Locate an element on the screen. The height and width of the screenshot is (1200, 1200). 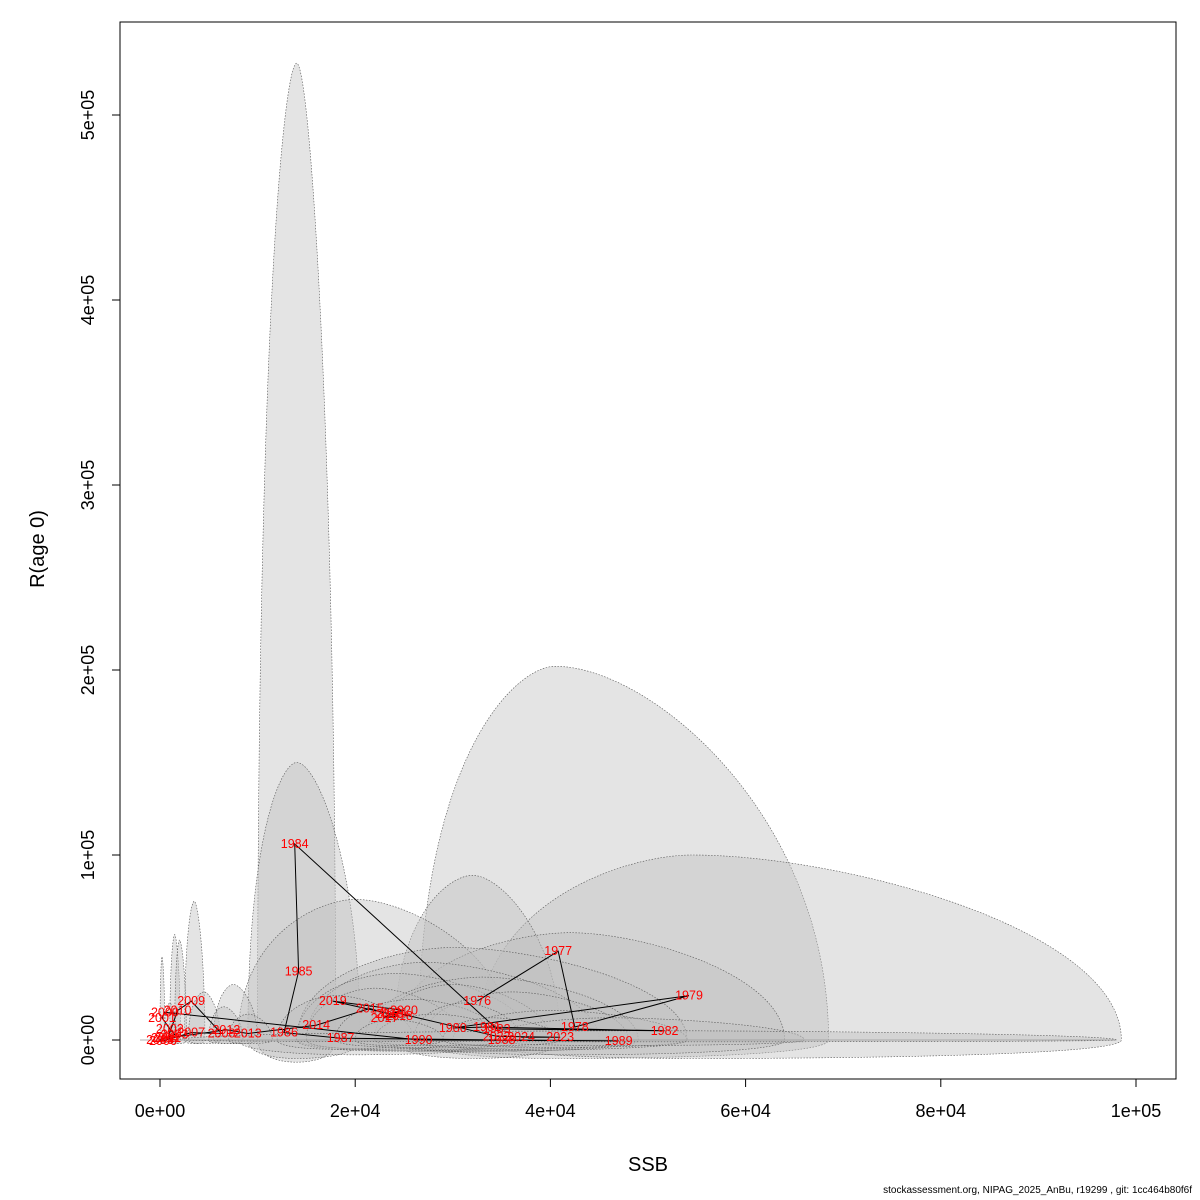
year-label: 2018 is located at coordinates (399, 1016).